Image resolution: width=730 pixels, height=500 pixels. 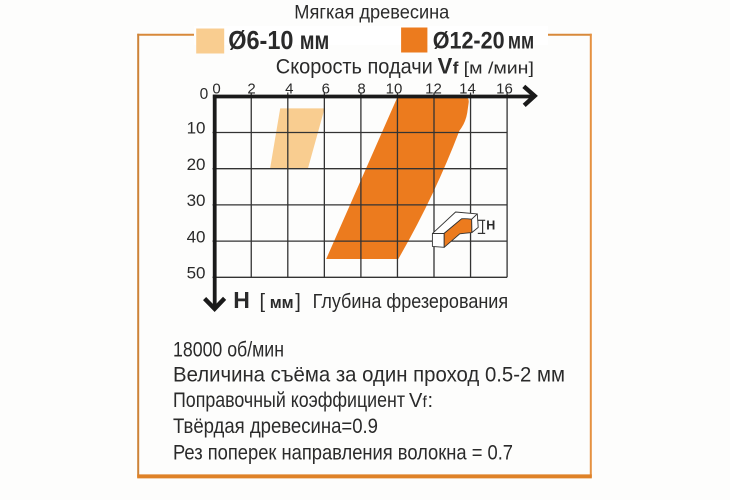 I want to click on svg-text: Ø6-10, so click(x=260, y=40).